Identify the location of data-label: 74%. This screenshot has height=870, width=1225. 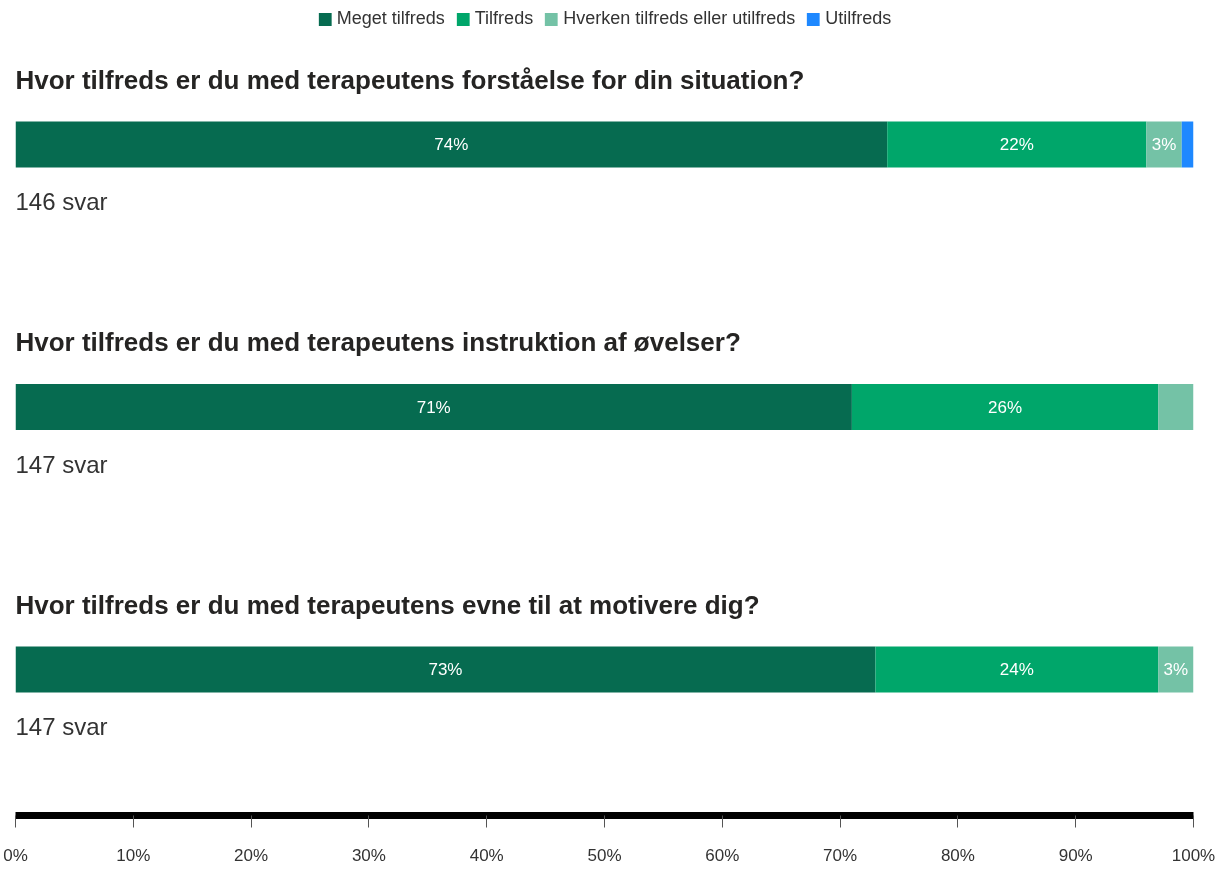
(451, 144).